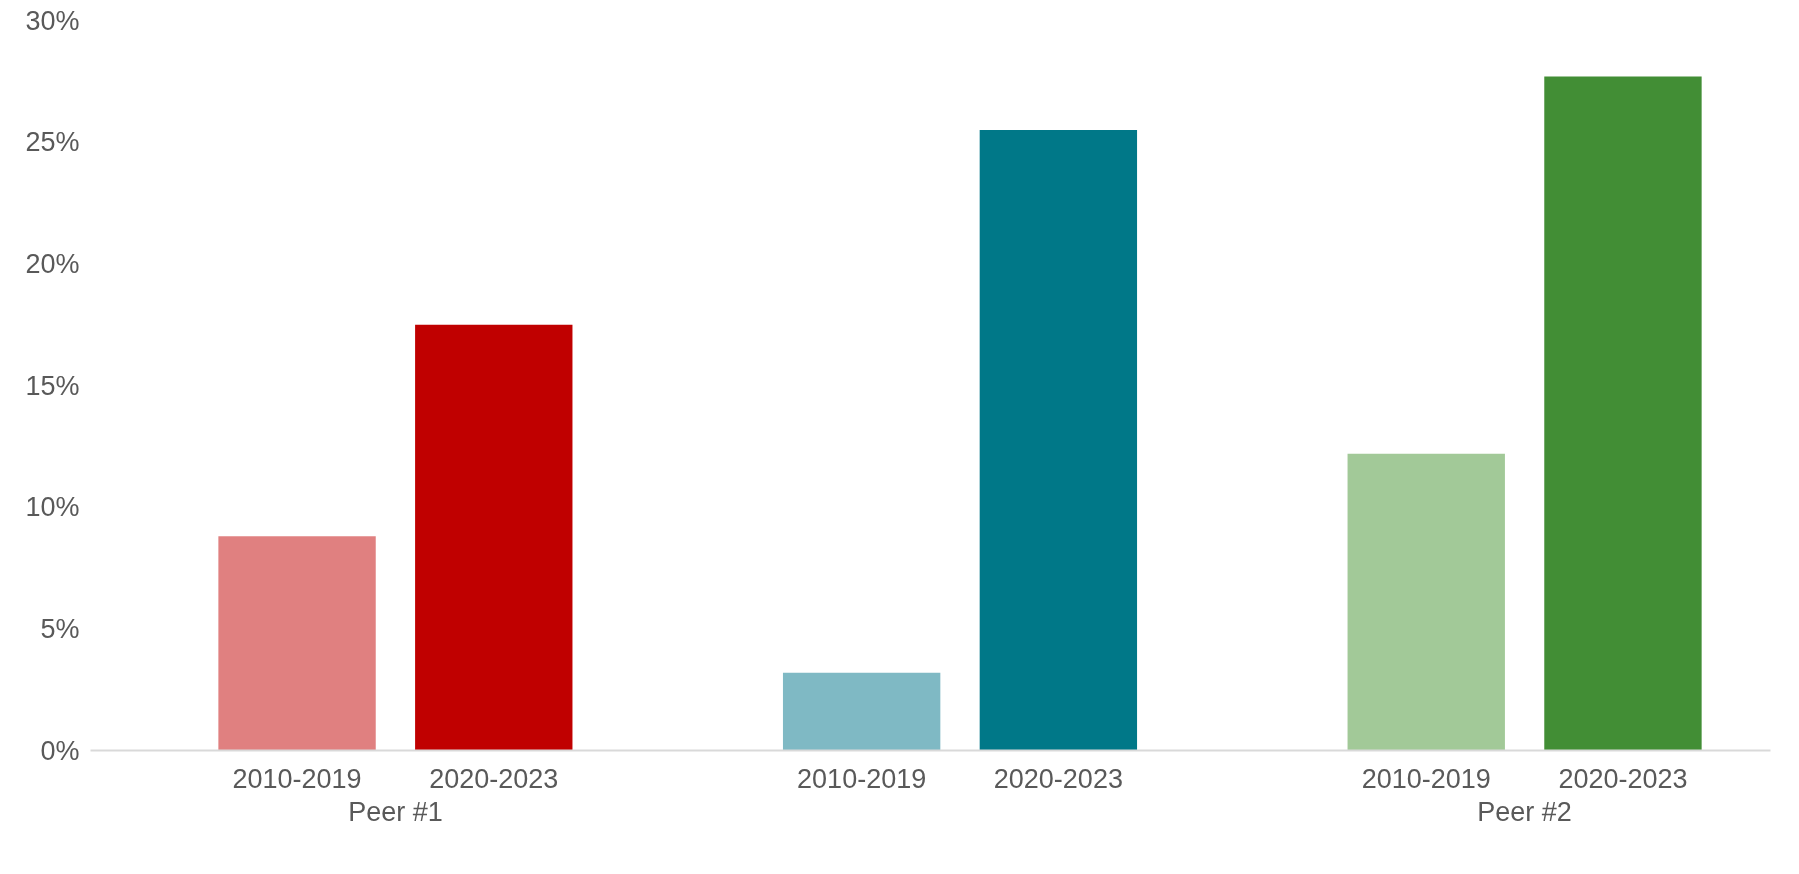 The width and height of the screenshot is (1799, 874). I want to click on y-tick-label: 15%, so click(52, 385).